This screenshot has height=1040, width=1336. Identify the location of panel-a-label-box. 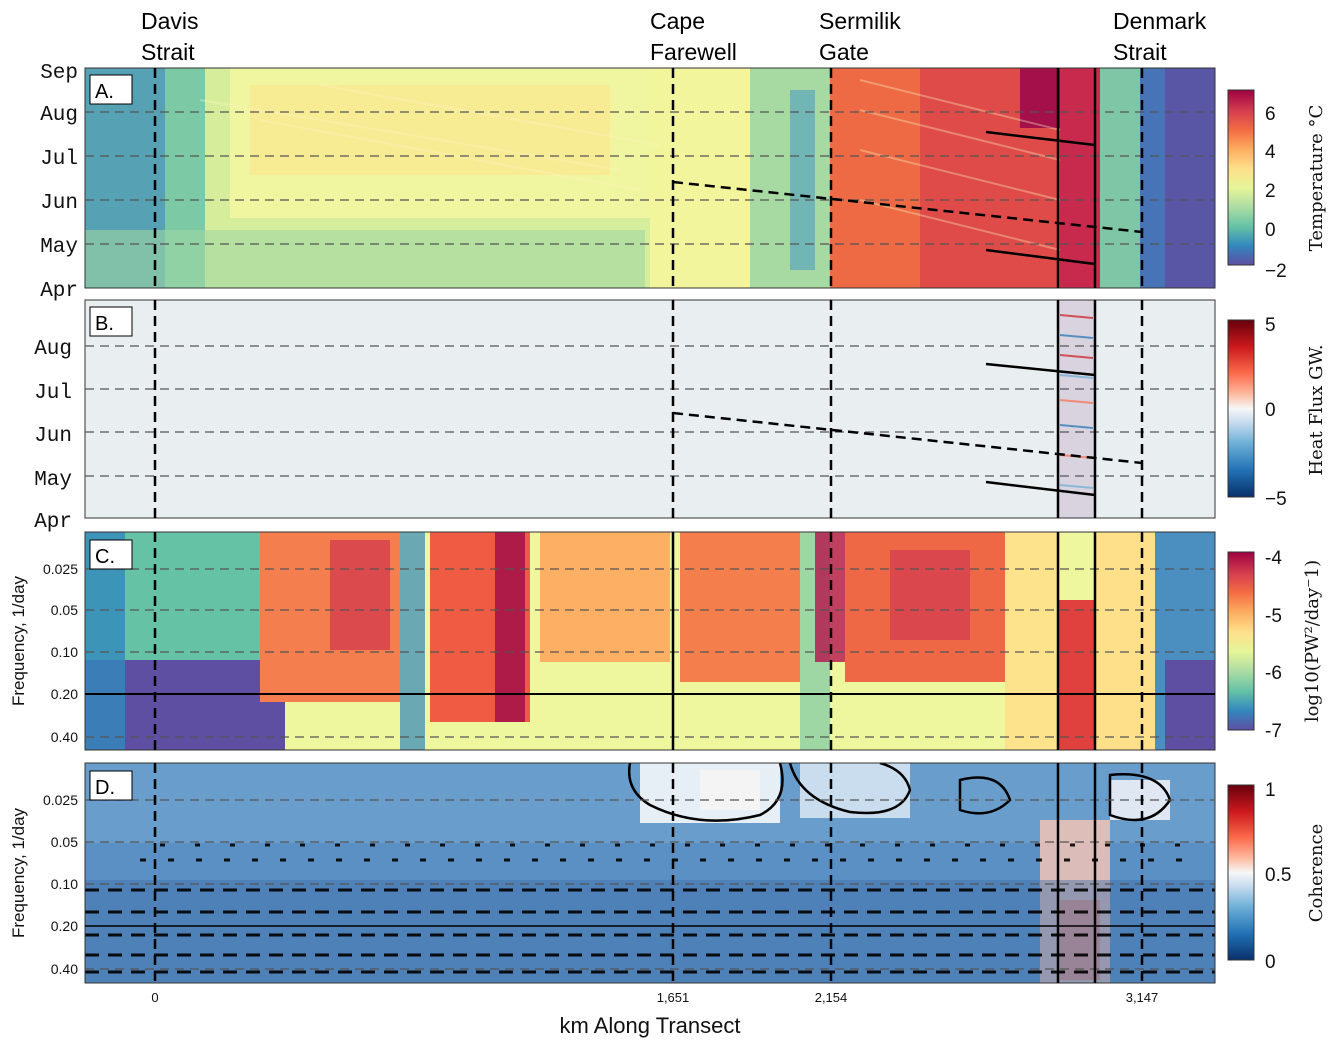
(111, 89).